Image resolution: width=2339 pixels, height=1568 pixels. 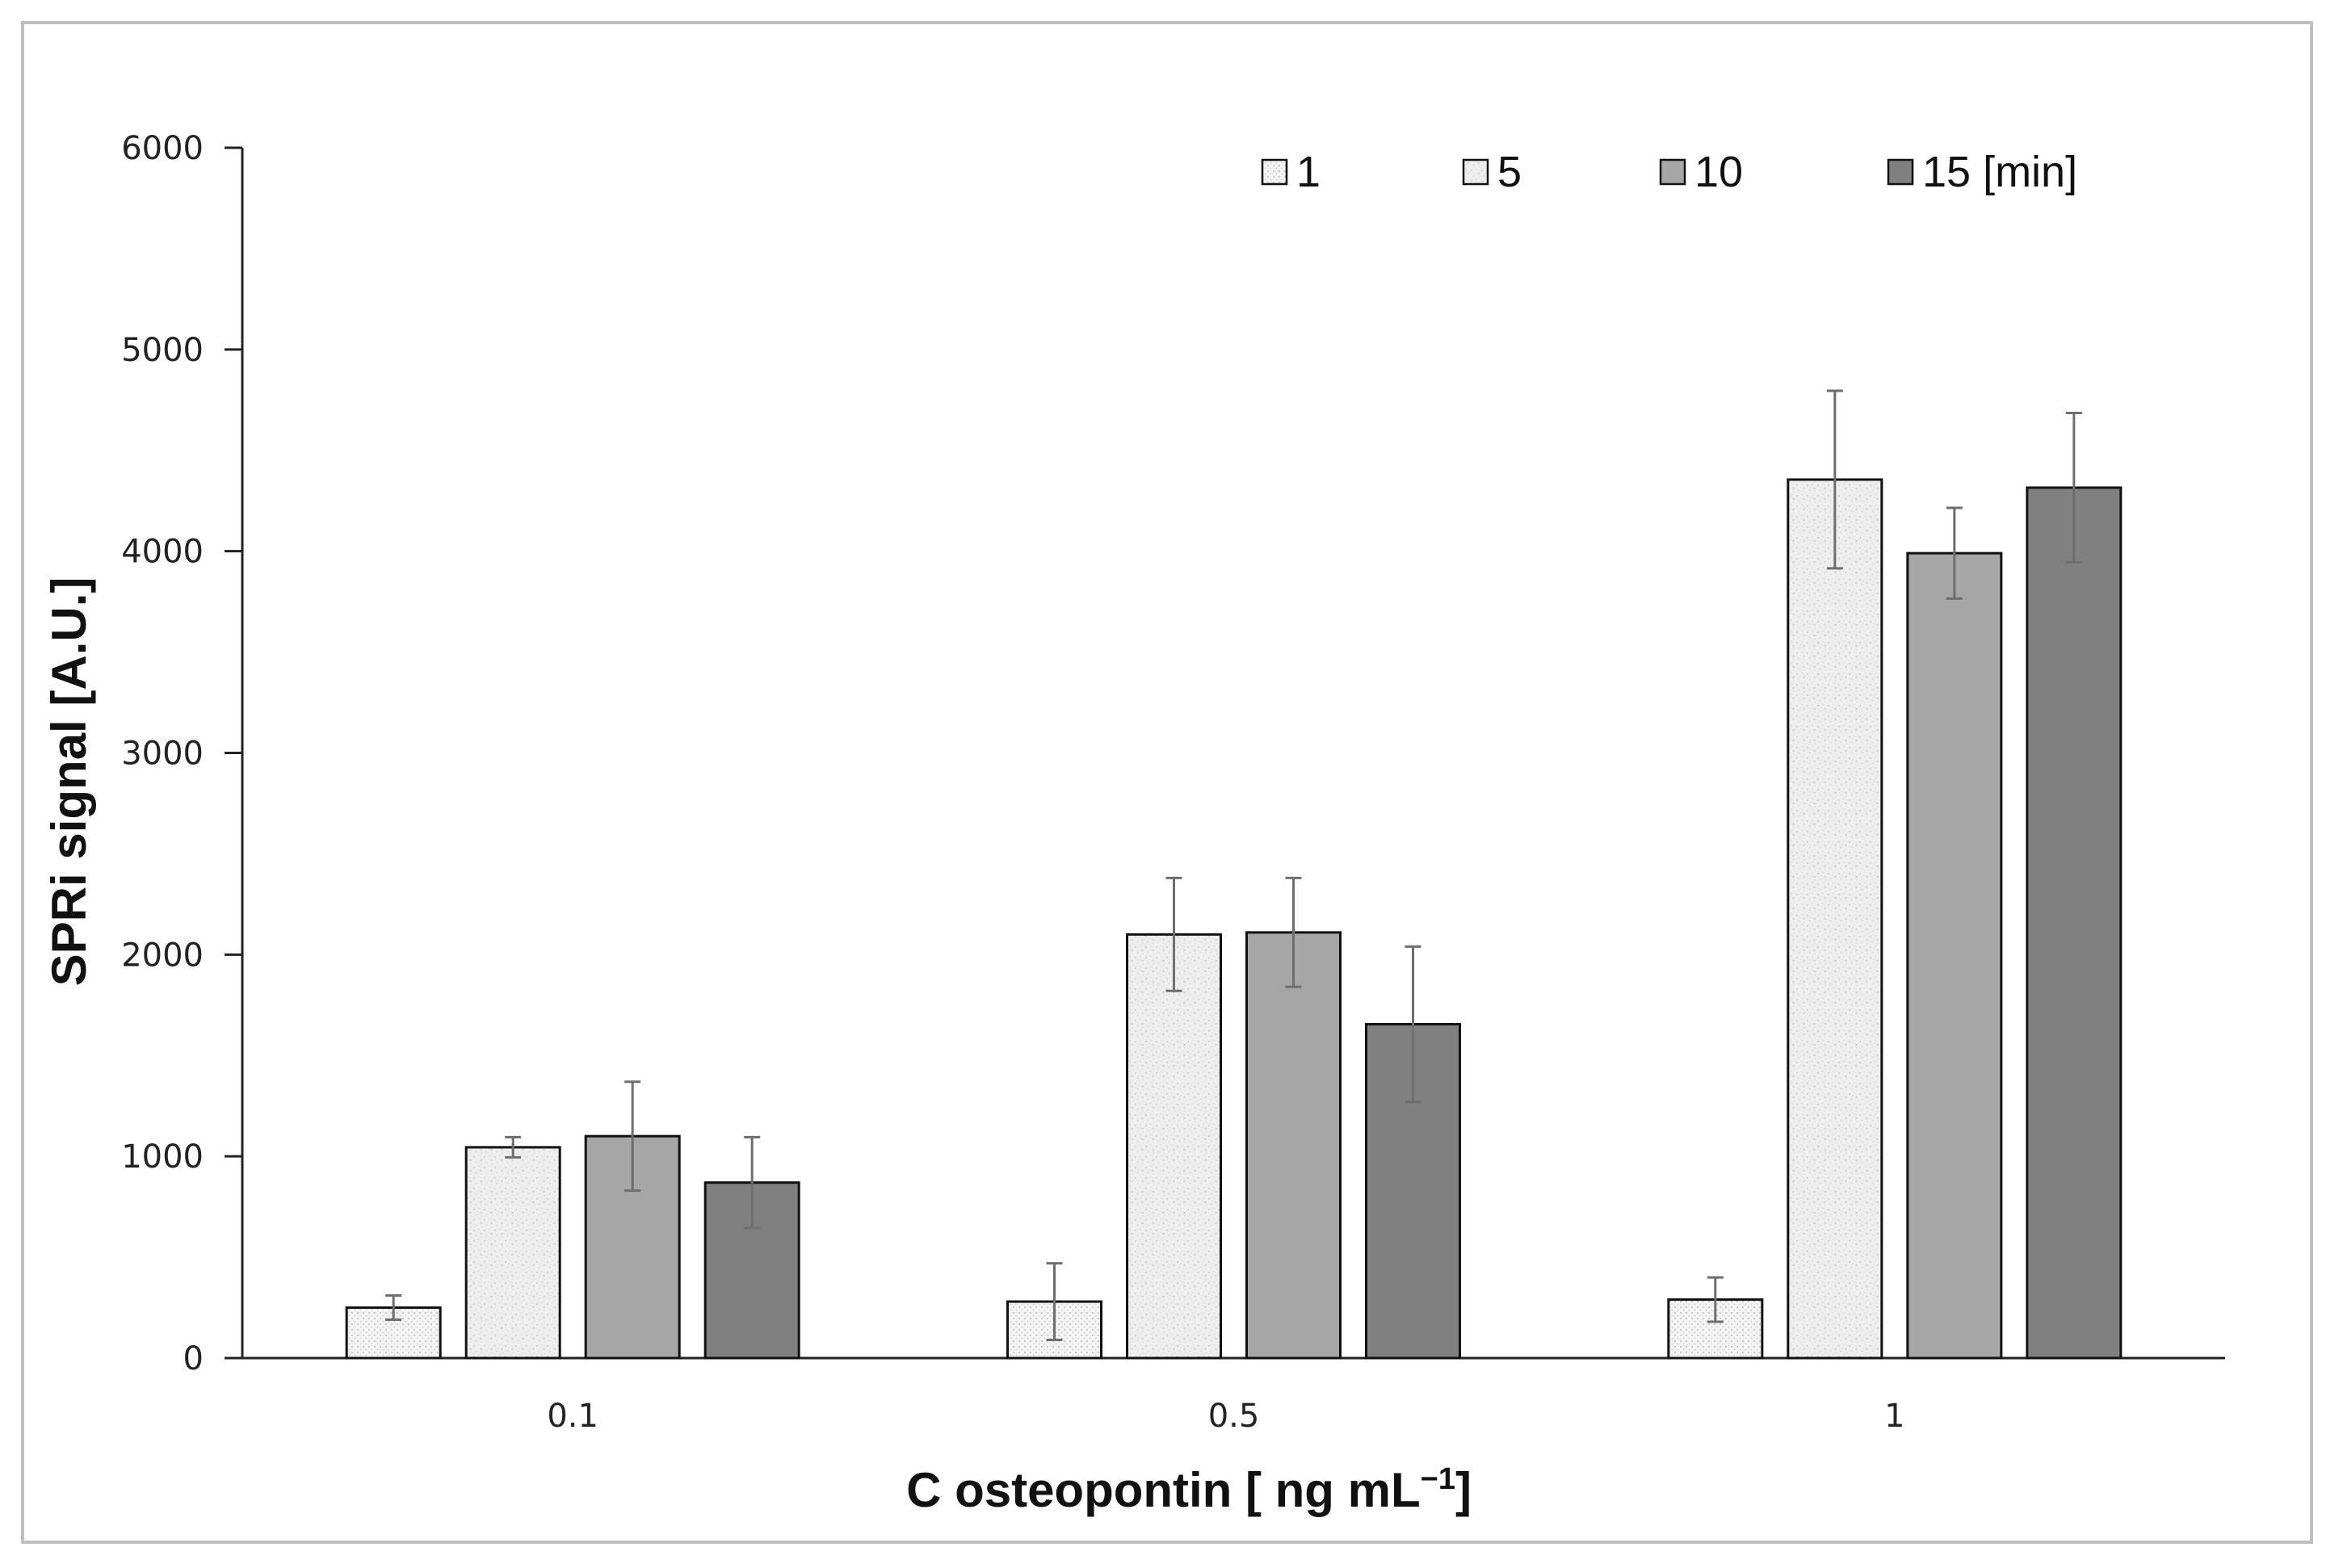 I want to click on legend-item: 1, so click(x=1291, y=172).